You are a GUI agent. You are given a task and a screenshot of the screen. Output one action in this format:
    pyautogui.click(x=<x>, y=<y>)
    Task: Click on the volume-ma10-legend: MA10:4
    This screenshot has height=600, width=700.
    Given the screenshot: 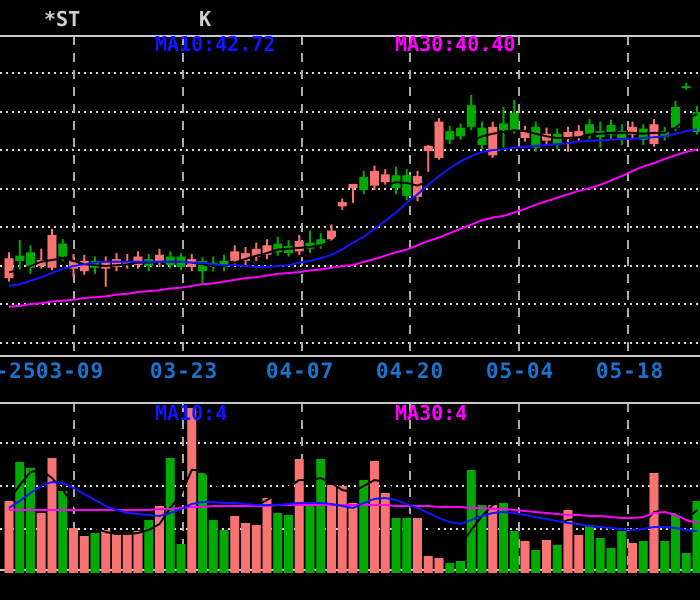 What is the action you would take?
    pyautogui.click(x=191, y=413)
    